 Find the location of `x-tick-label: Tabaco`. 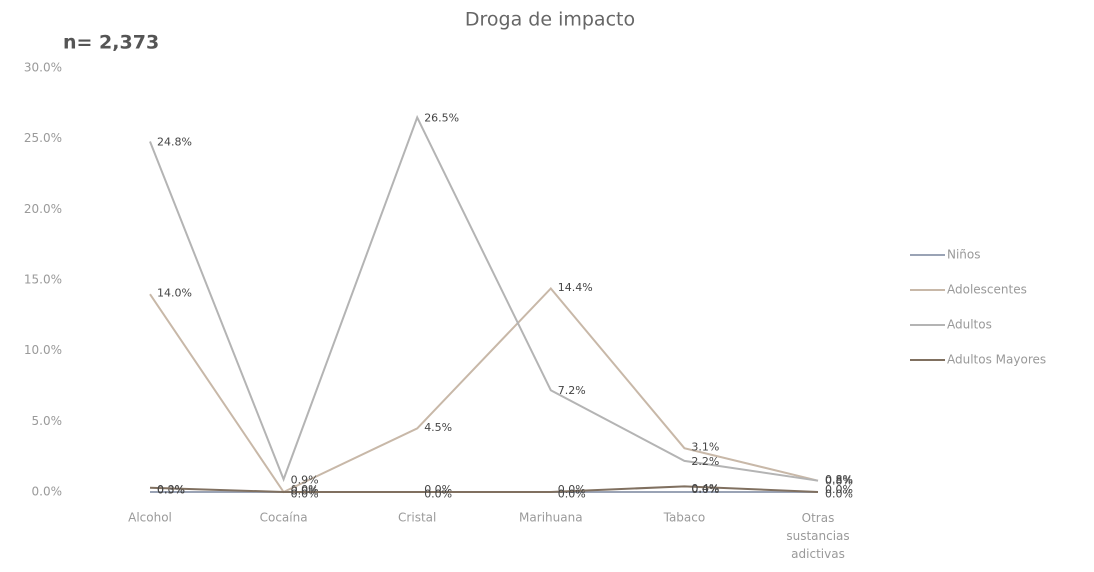

x-tick-label: Tabaco is located at coordinates (684, 518).